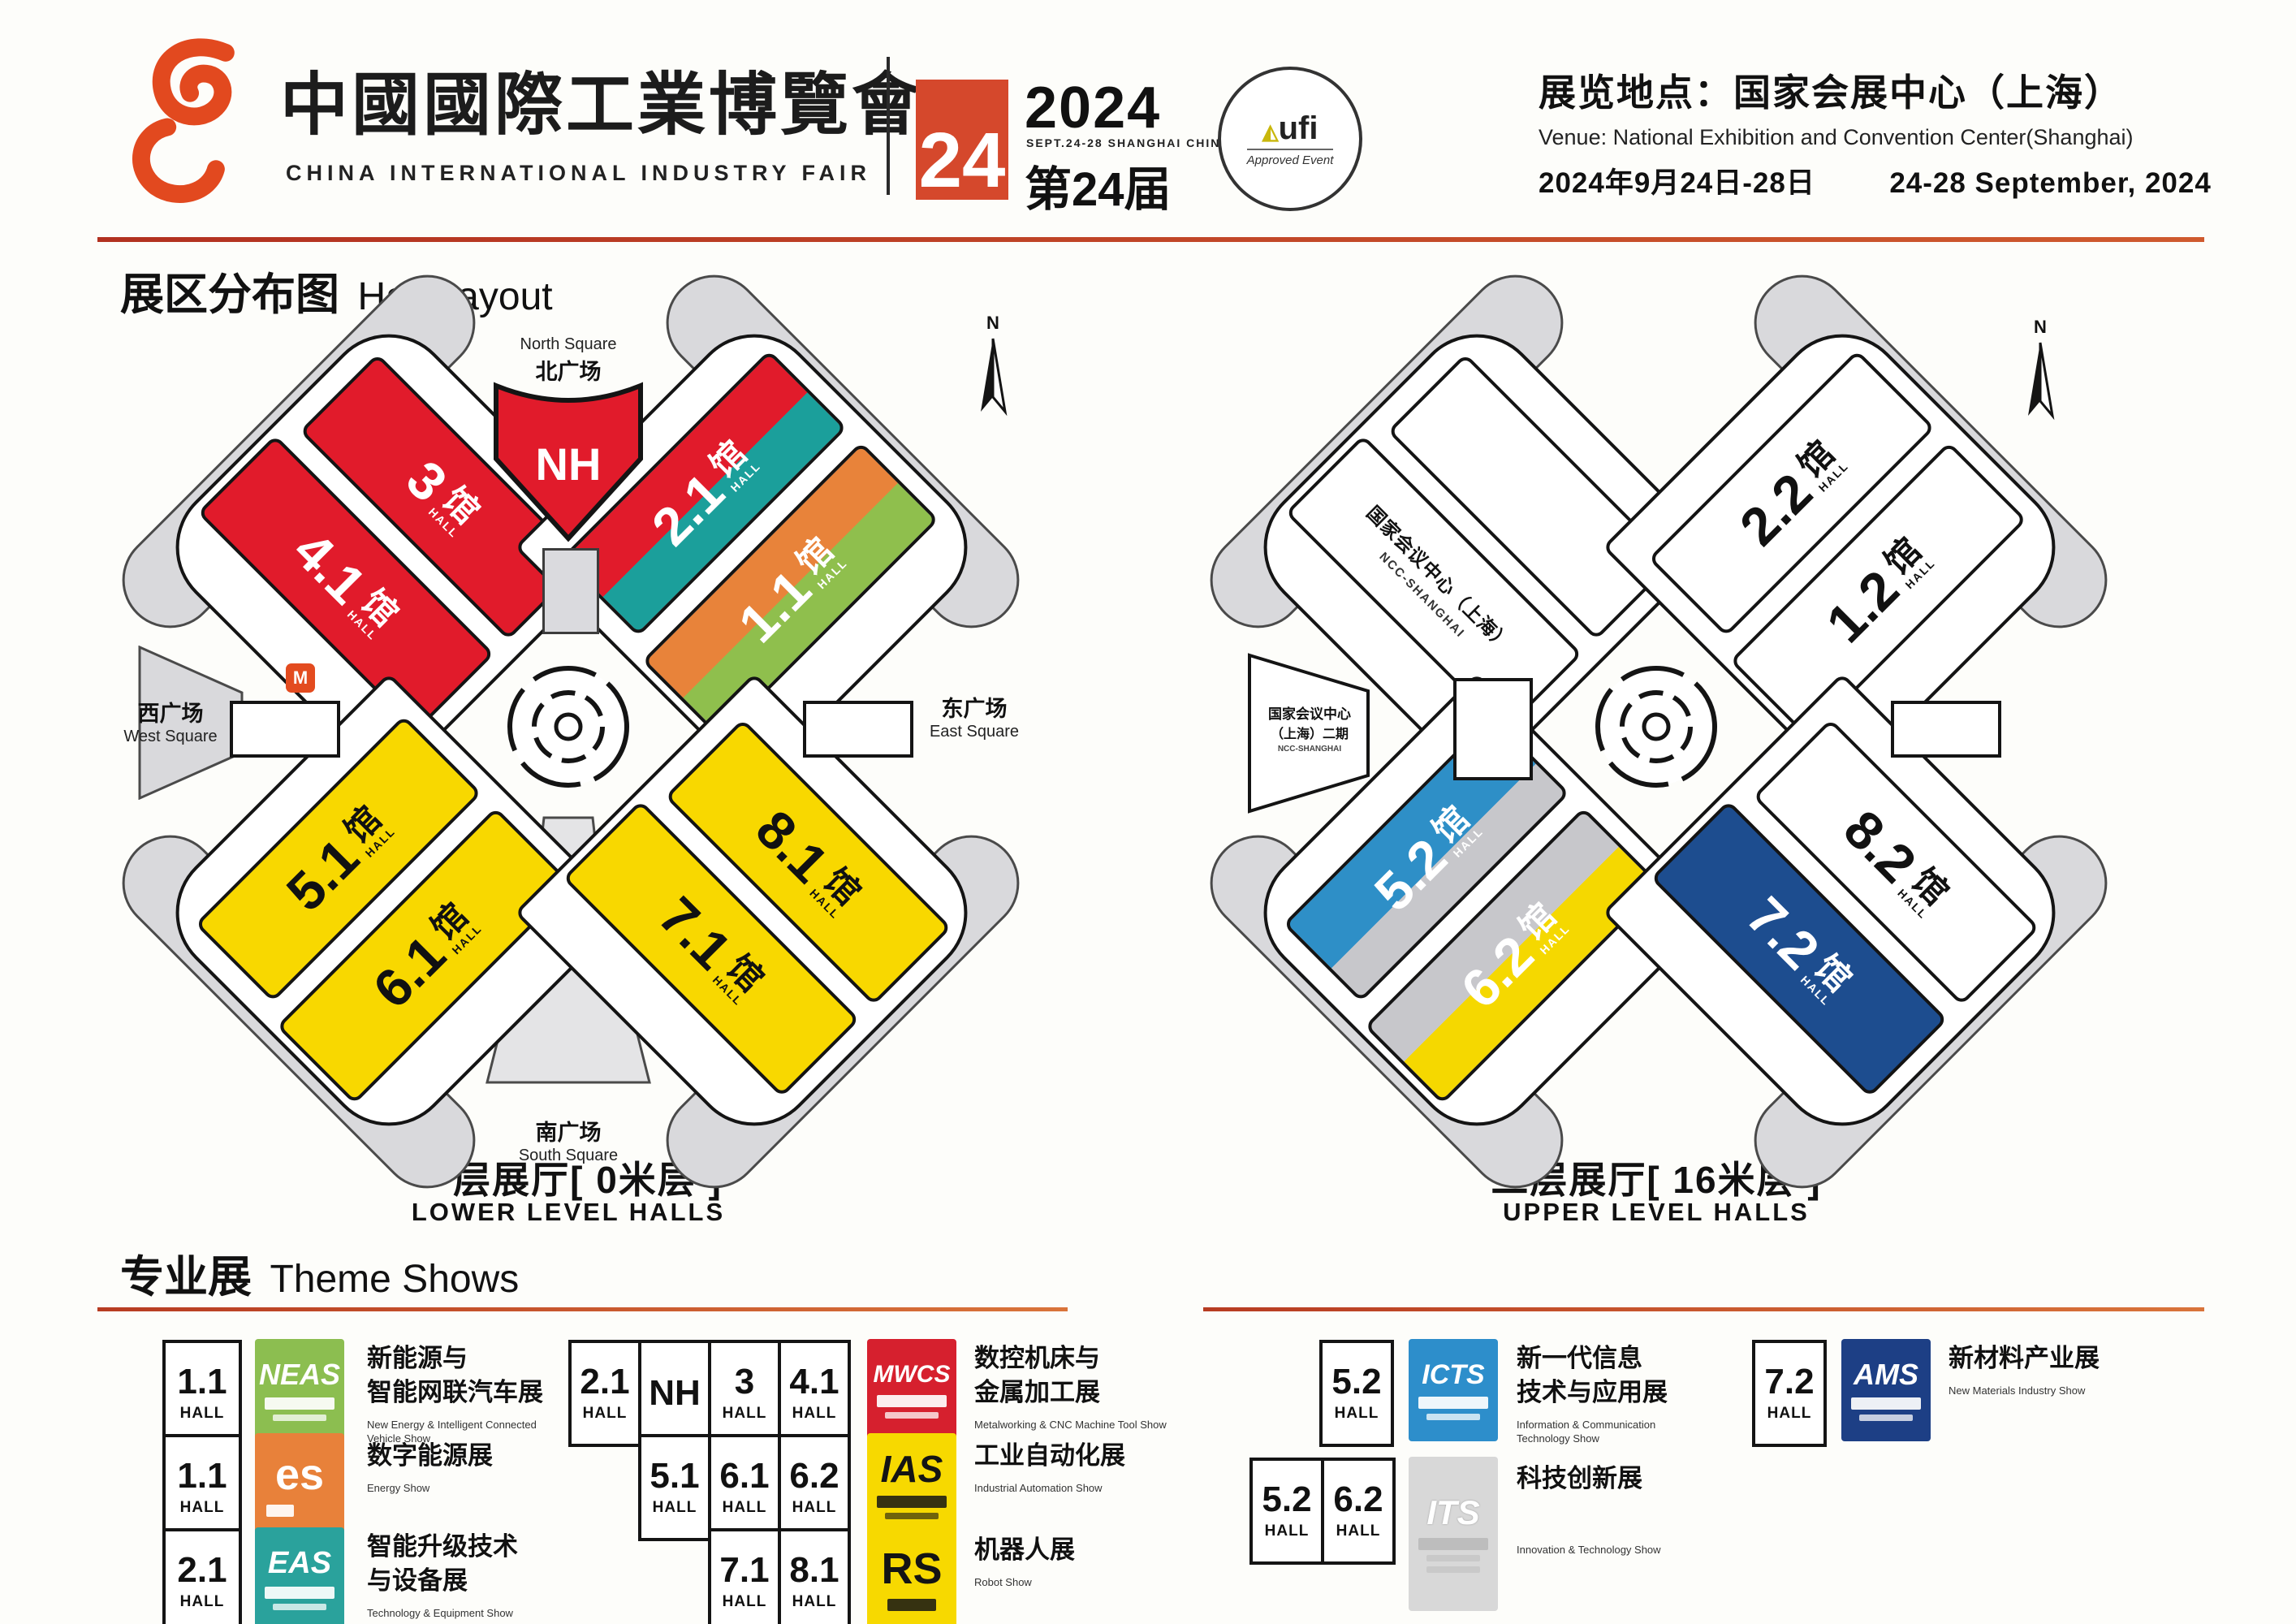 The height and width of the screenshot is (1624, 2296). I want to click on east-corridor-upper, so click(1946, 730).